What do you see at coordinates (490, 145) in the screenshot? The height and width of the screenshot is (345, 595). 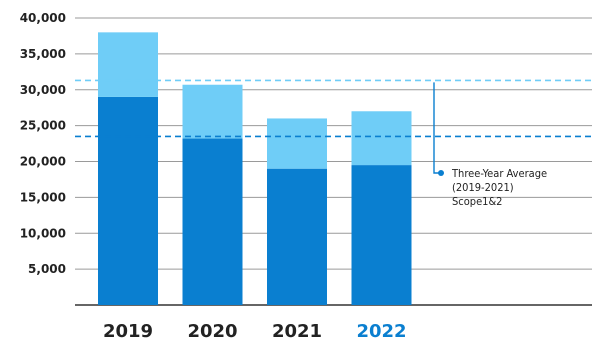 I see `three-year-average-annotation: Three-Year Average (2019-2021) Scope1&2` at bounding box center [490, 145].